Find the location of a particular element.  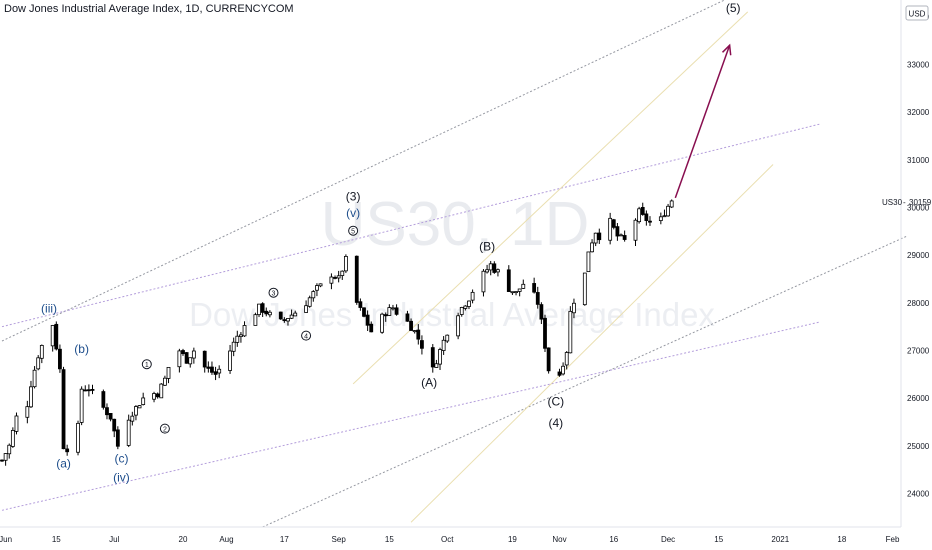

watermark-name: Dow Jones Industrial Average Index is located at coordinates (452, 314).